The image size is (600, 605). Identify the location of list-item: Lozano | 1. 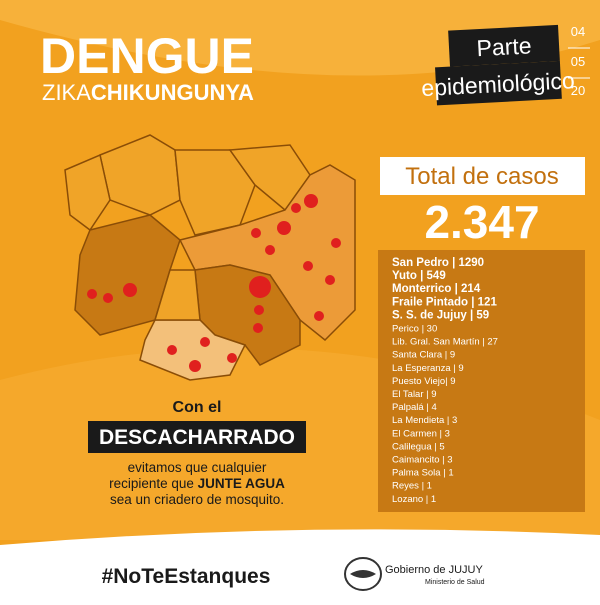
(414, 499).